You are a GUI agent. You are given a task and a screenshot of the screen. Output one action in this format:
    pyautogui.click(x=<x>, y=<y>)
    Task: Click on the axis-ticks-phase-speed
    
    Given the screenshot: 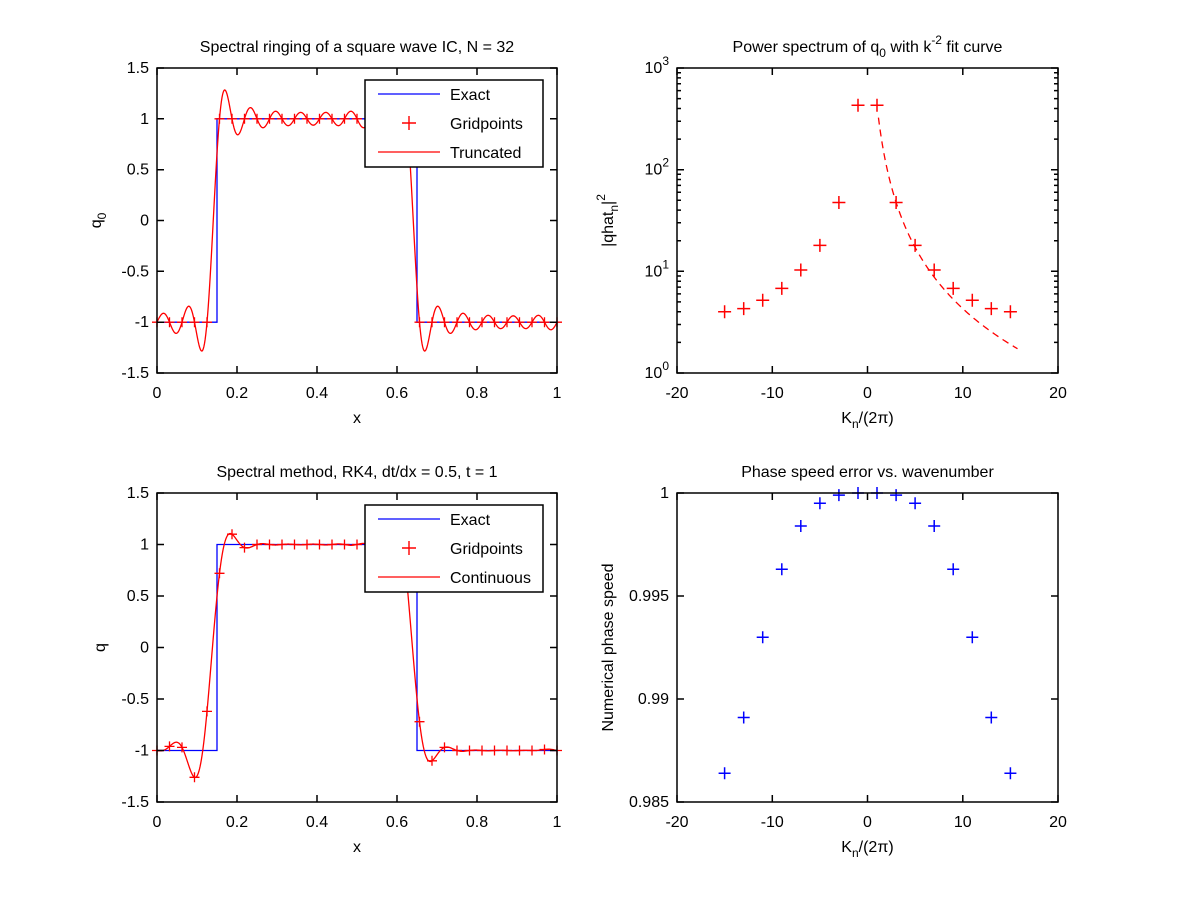 What is the action you would take?
    pyautogui.click(x=867, y=647)
    